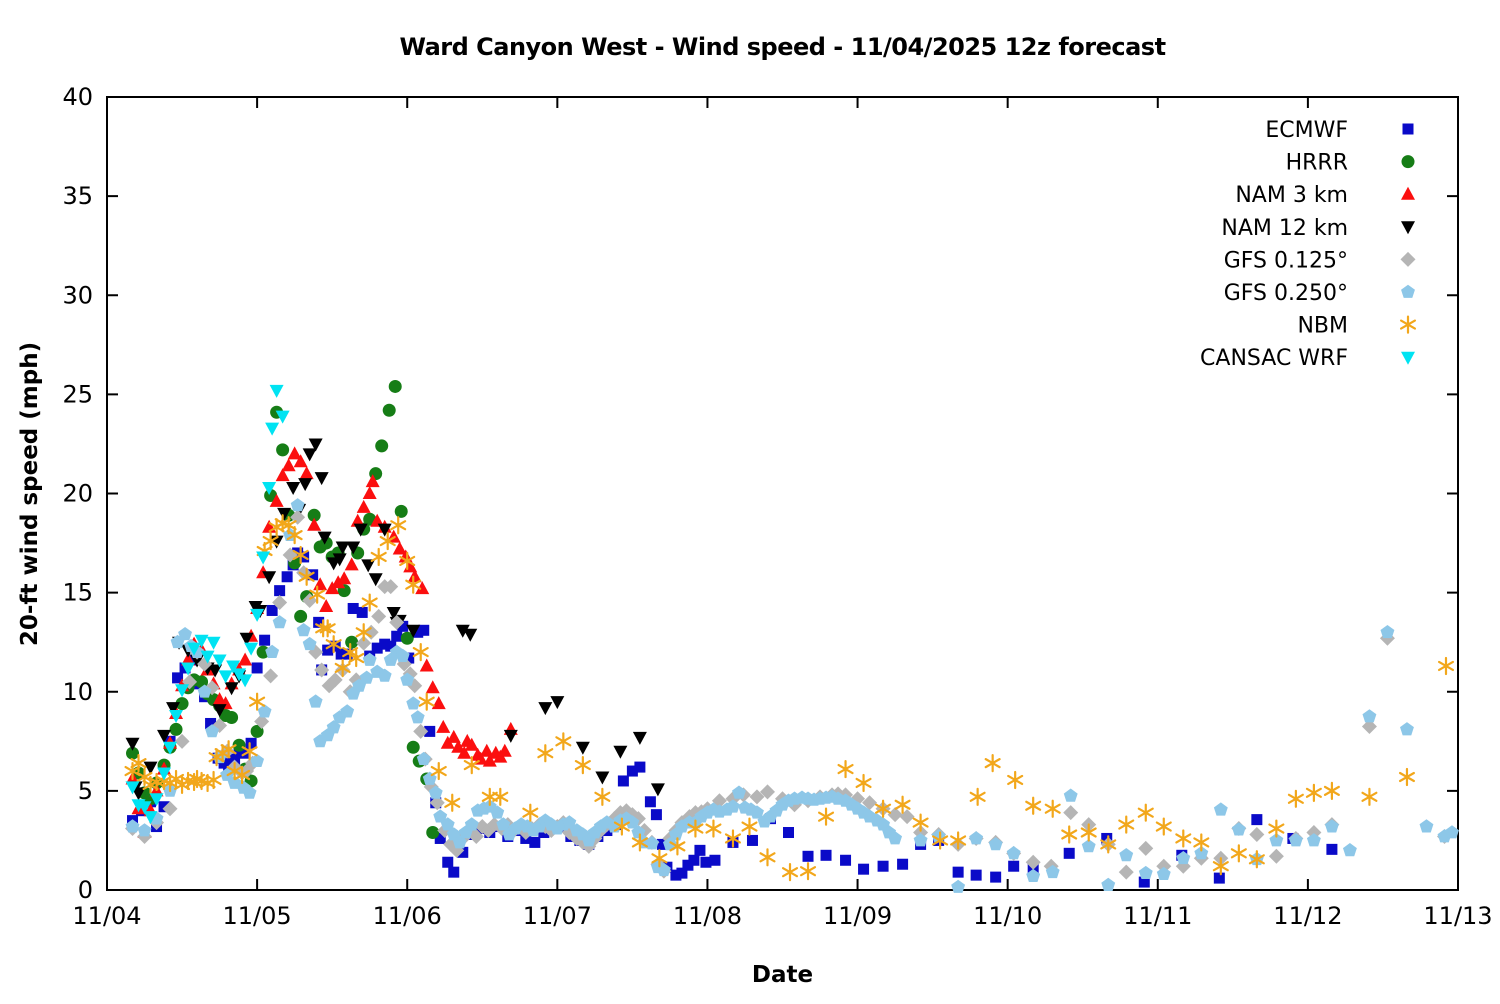 The width and height of the screenshot is (1500, 1004). What do you see at coordinates (1007, 916) in the screenshot?
I see `x-tick-label: 11/10` at bounding box center [1007, 916].